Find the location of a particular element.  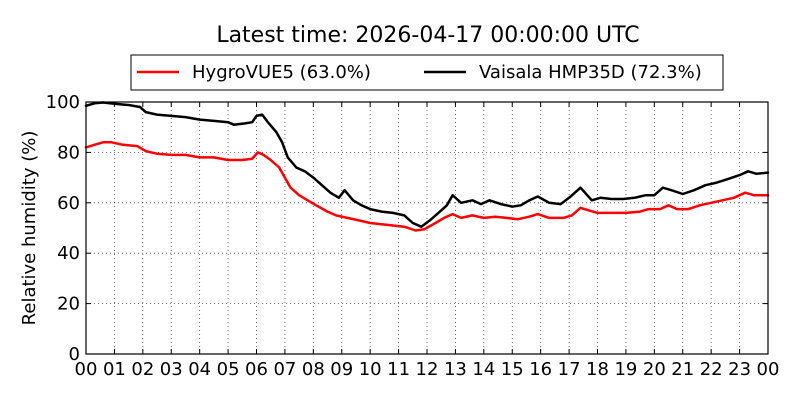

x-tick-label: 07 is located at coordinates (284, 369).